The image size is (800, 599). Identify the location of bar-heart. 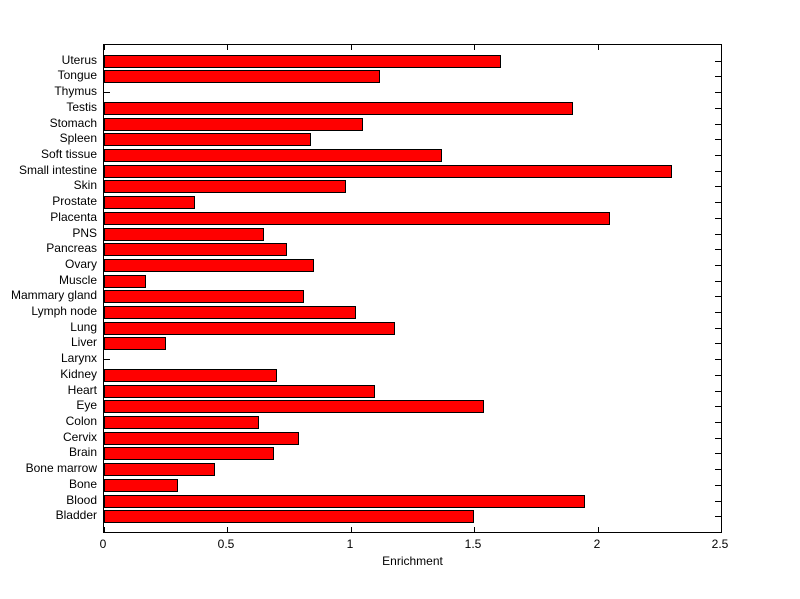
(240, 391).